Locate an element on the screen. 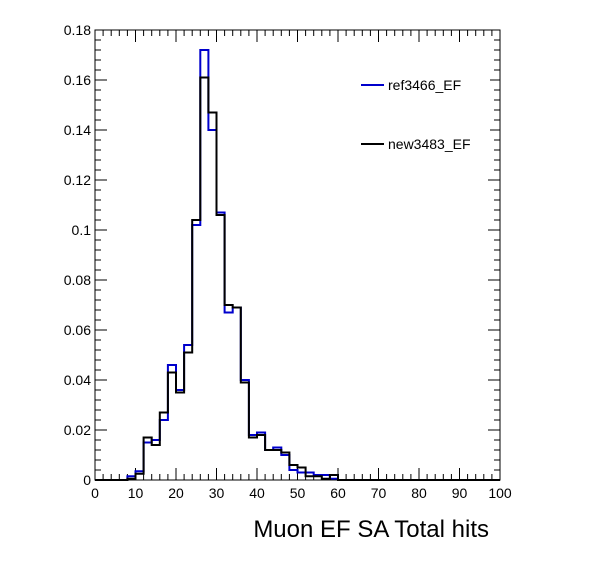 Image resolution: width=596 pixels, height=572 pixels. y-tick-label: 0.08 is located at coordinates (77, 280).